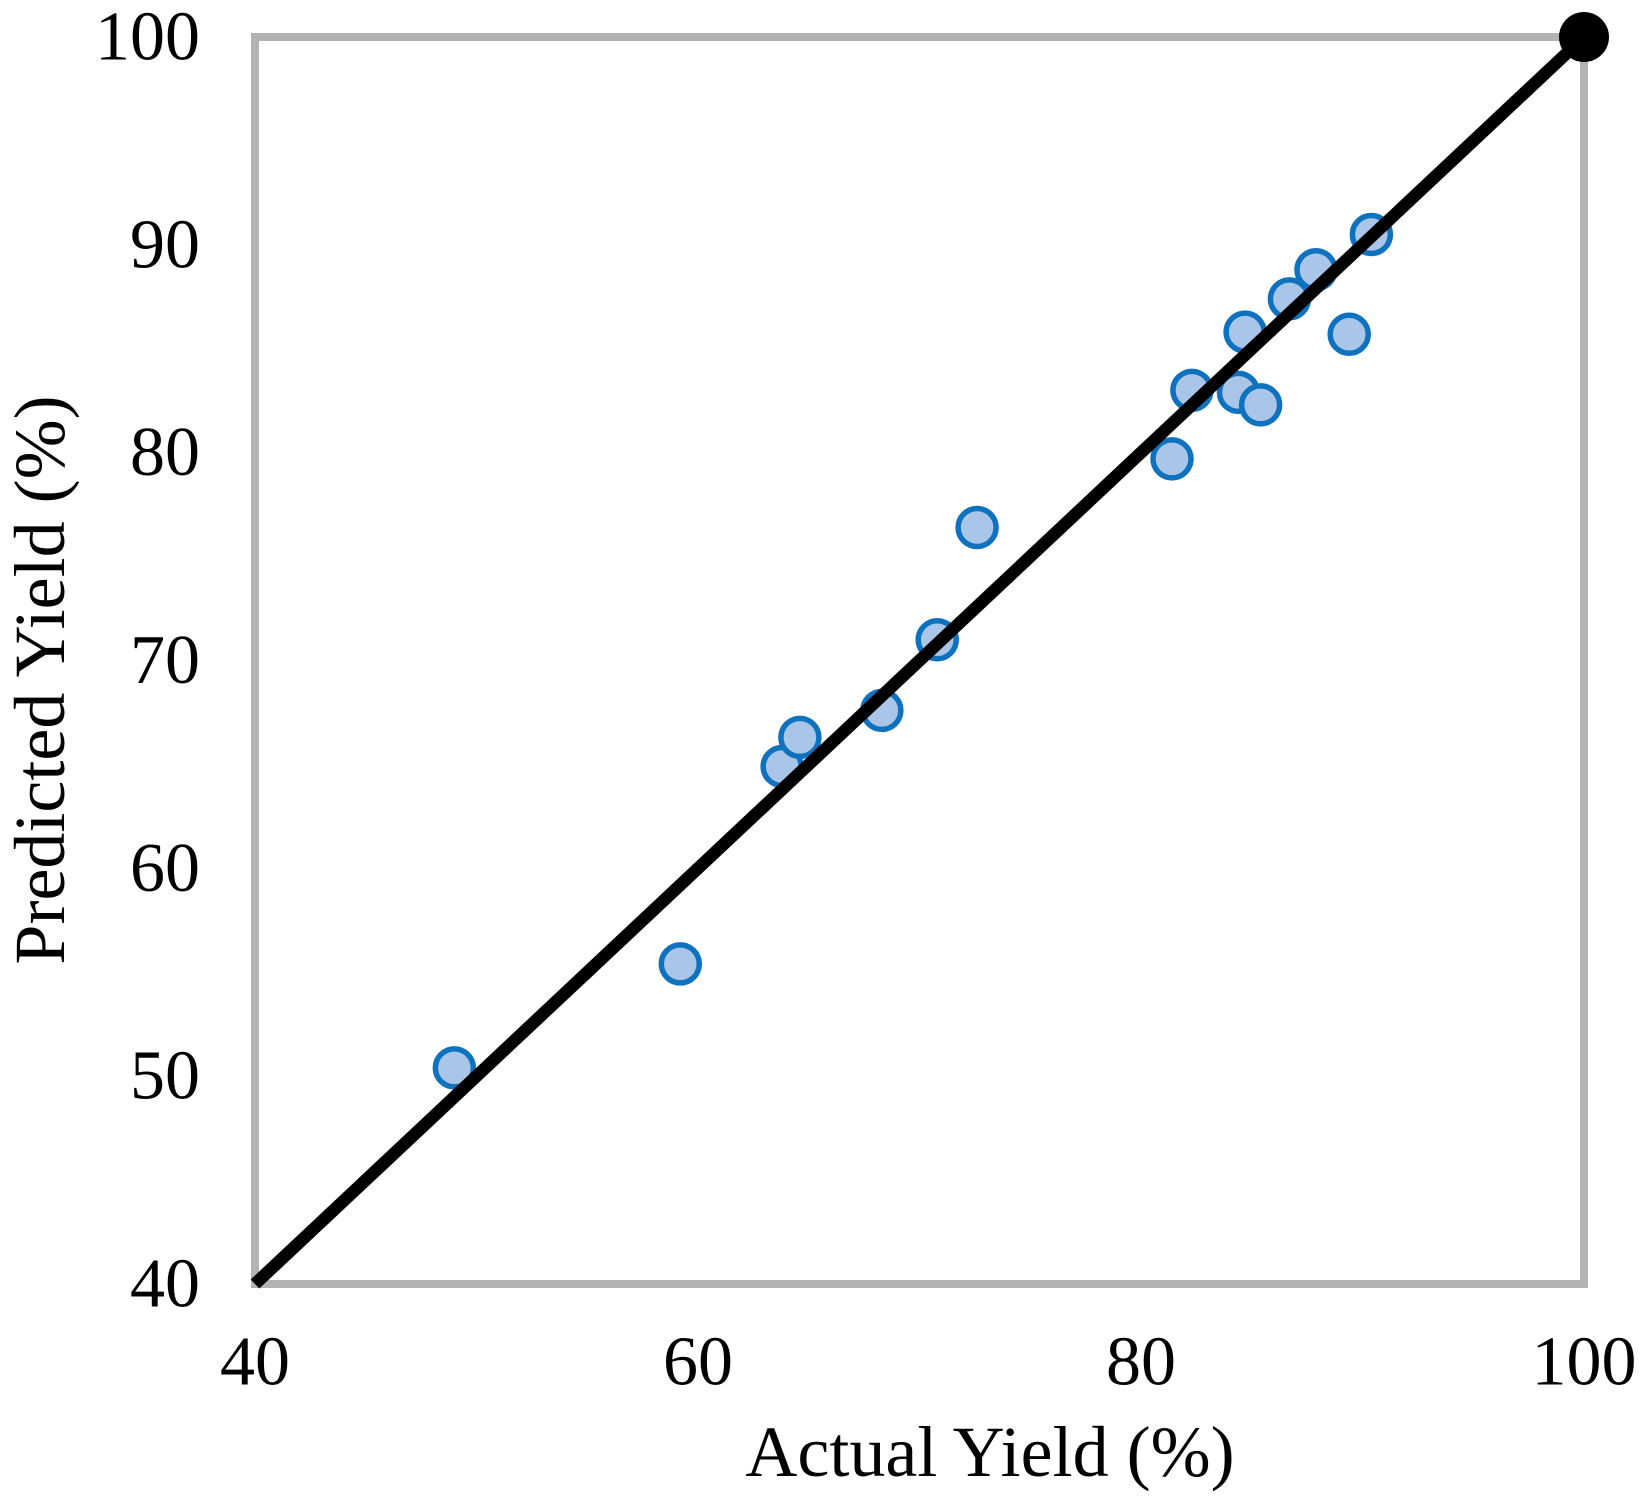 The width and height of the screenshot is (1644, 1498). Describe the element at coordinates (40, 679) in the screenshot. I see `y-axis-title: Predicted Yield (%)` at that location.